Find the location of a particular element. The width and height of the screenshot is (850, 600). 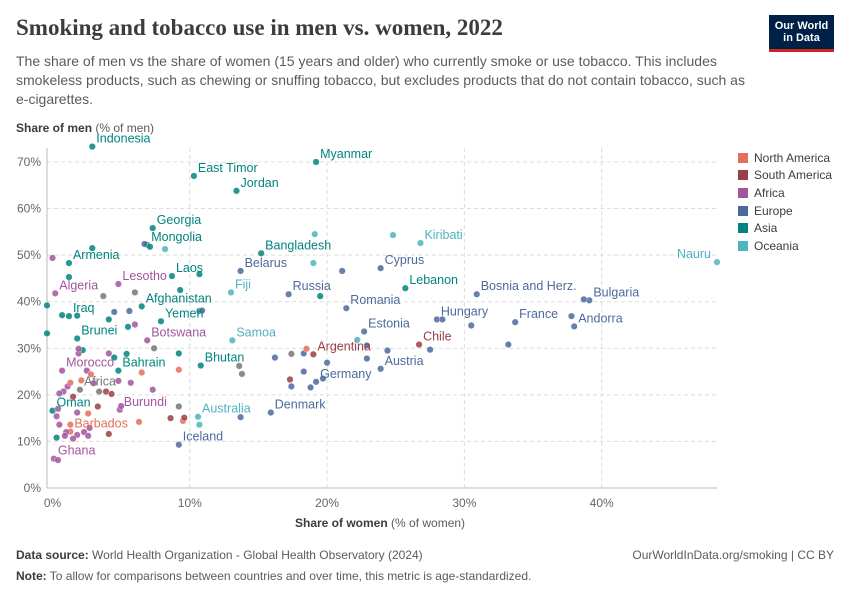

data-point-romania is located at coordinates (346, 308).